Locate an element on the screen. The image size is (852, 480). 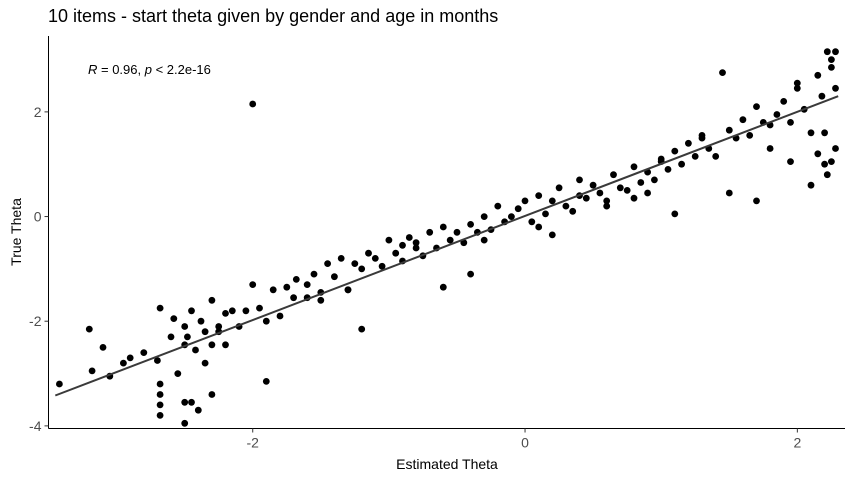
y-tick-label: 0 is located at coordinates (38, 217).